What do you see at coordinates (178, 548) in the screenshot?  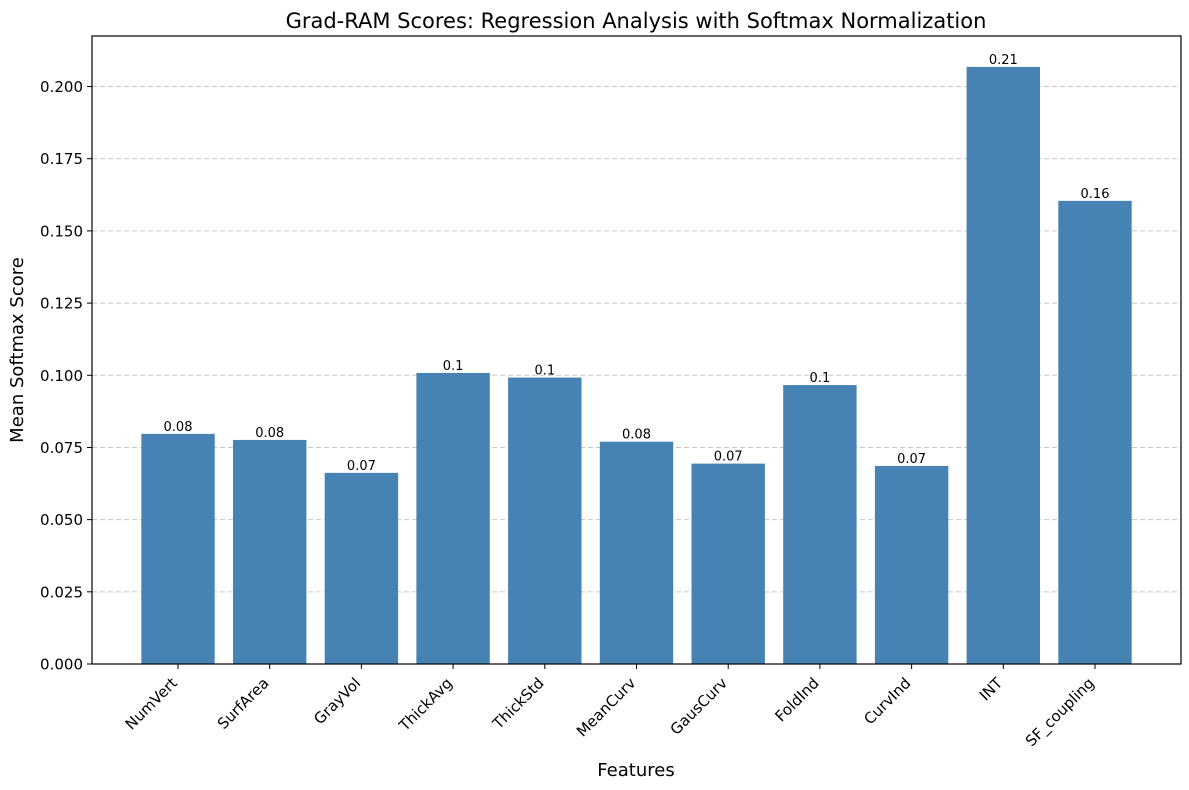 I see `bar-numvert` at bounding box center [178, 548].